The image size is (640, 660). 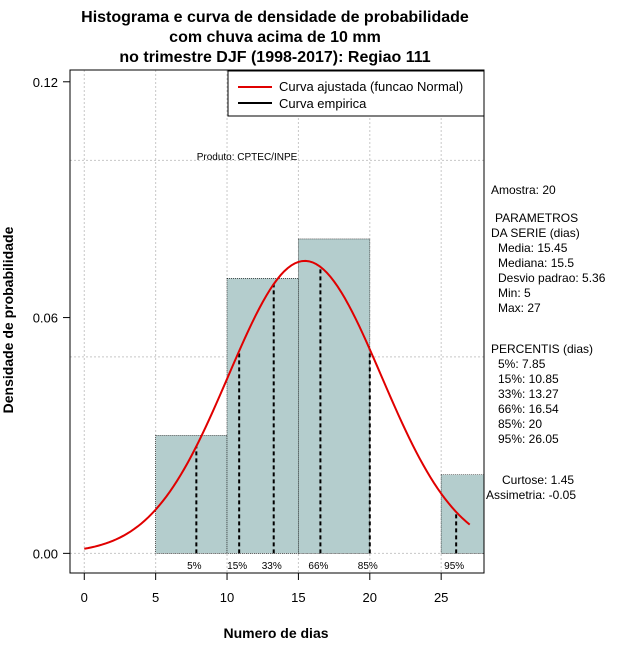 What do you see at coordinates (298, 597) in the screenshot?
I see `x-tick-label-3: 15` at bounding box center [298, 597].